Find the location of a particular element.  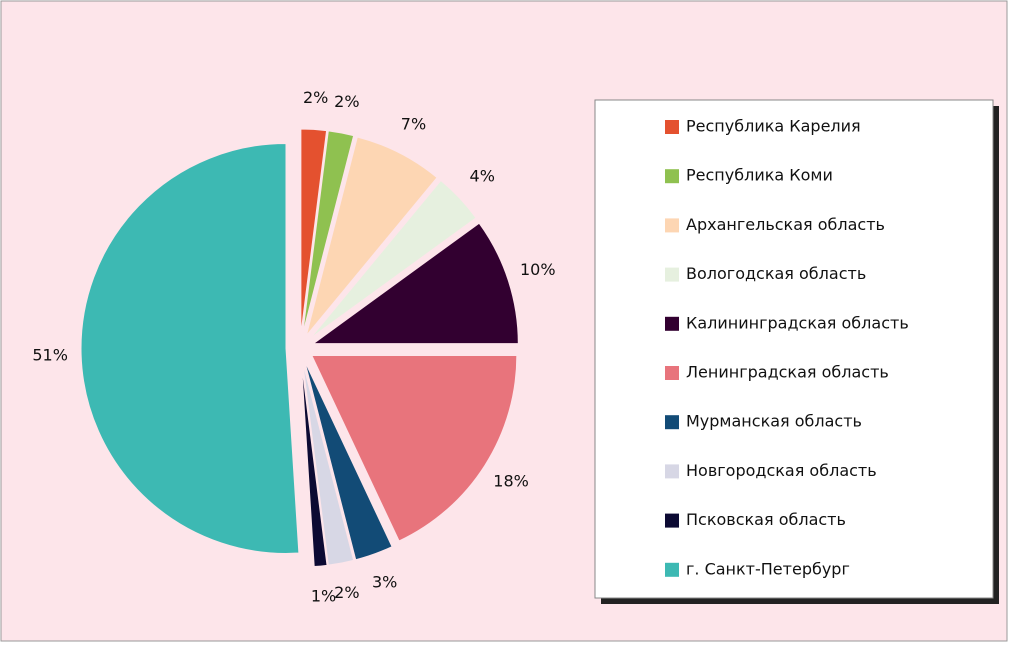

legend-label: Новгородская область is located at coordinates (781, 470).